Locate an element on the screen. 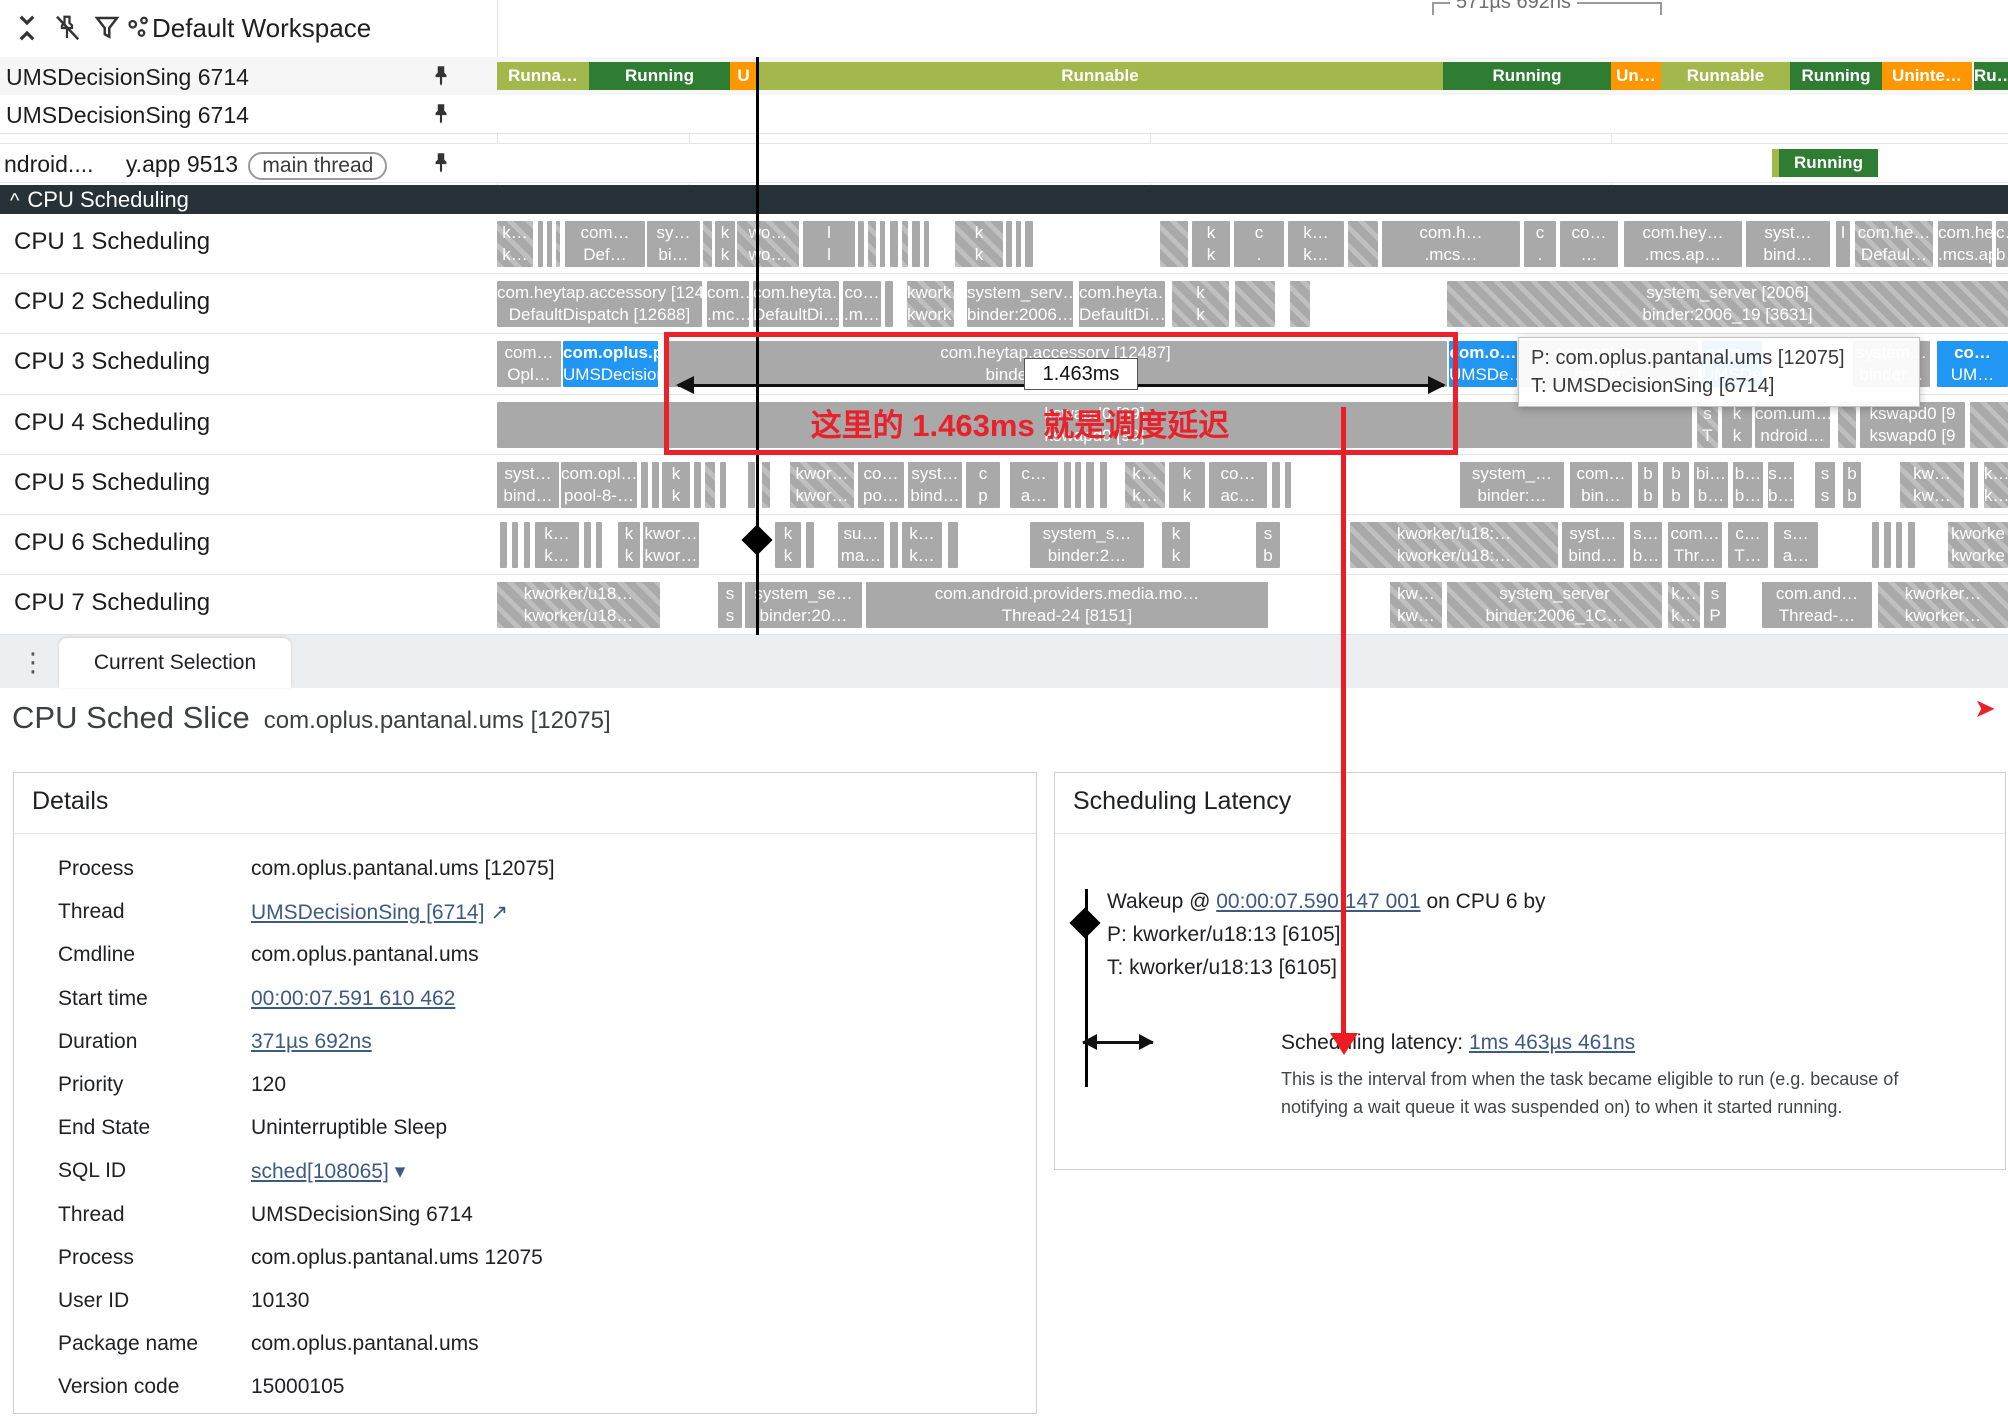 The width and height of the screenshot is (2008, 1420). detail-value-link: 00:00:07.591 610 462 is located at coordinates (353, 998).